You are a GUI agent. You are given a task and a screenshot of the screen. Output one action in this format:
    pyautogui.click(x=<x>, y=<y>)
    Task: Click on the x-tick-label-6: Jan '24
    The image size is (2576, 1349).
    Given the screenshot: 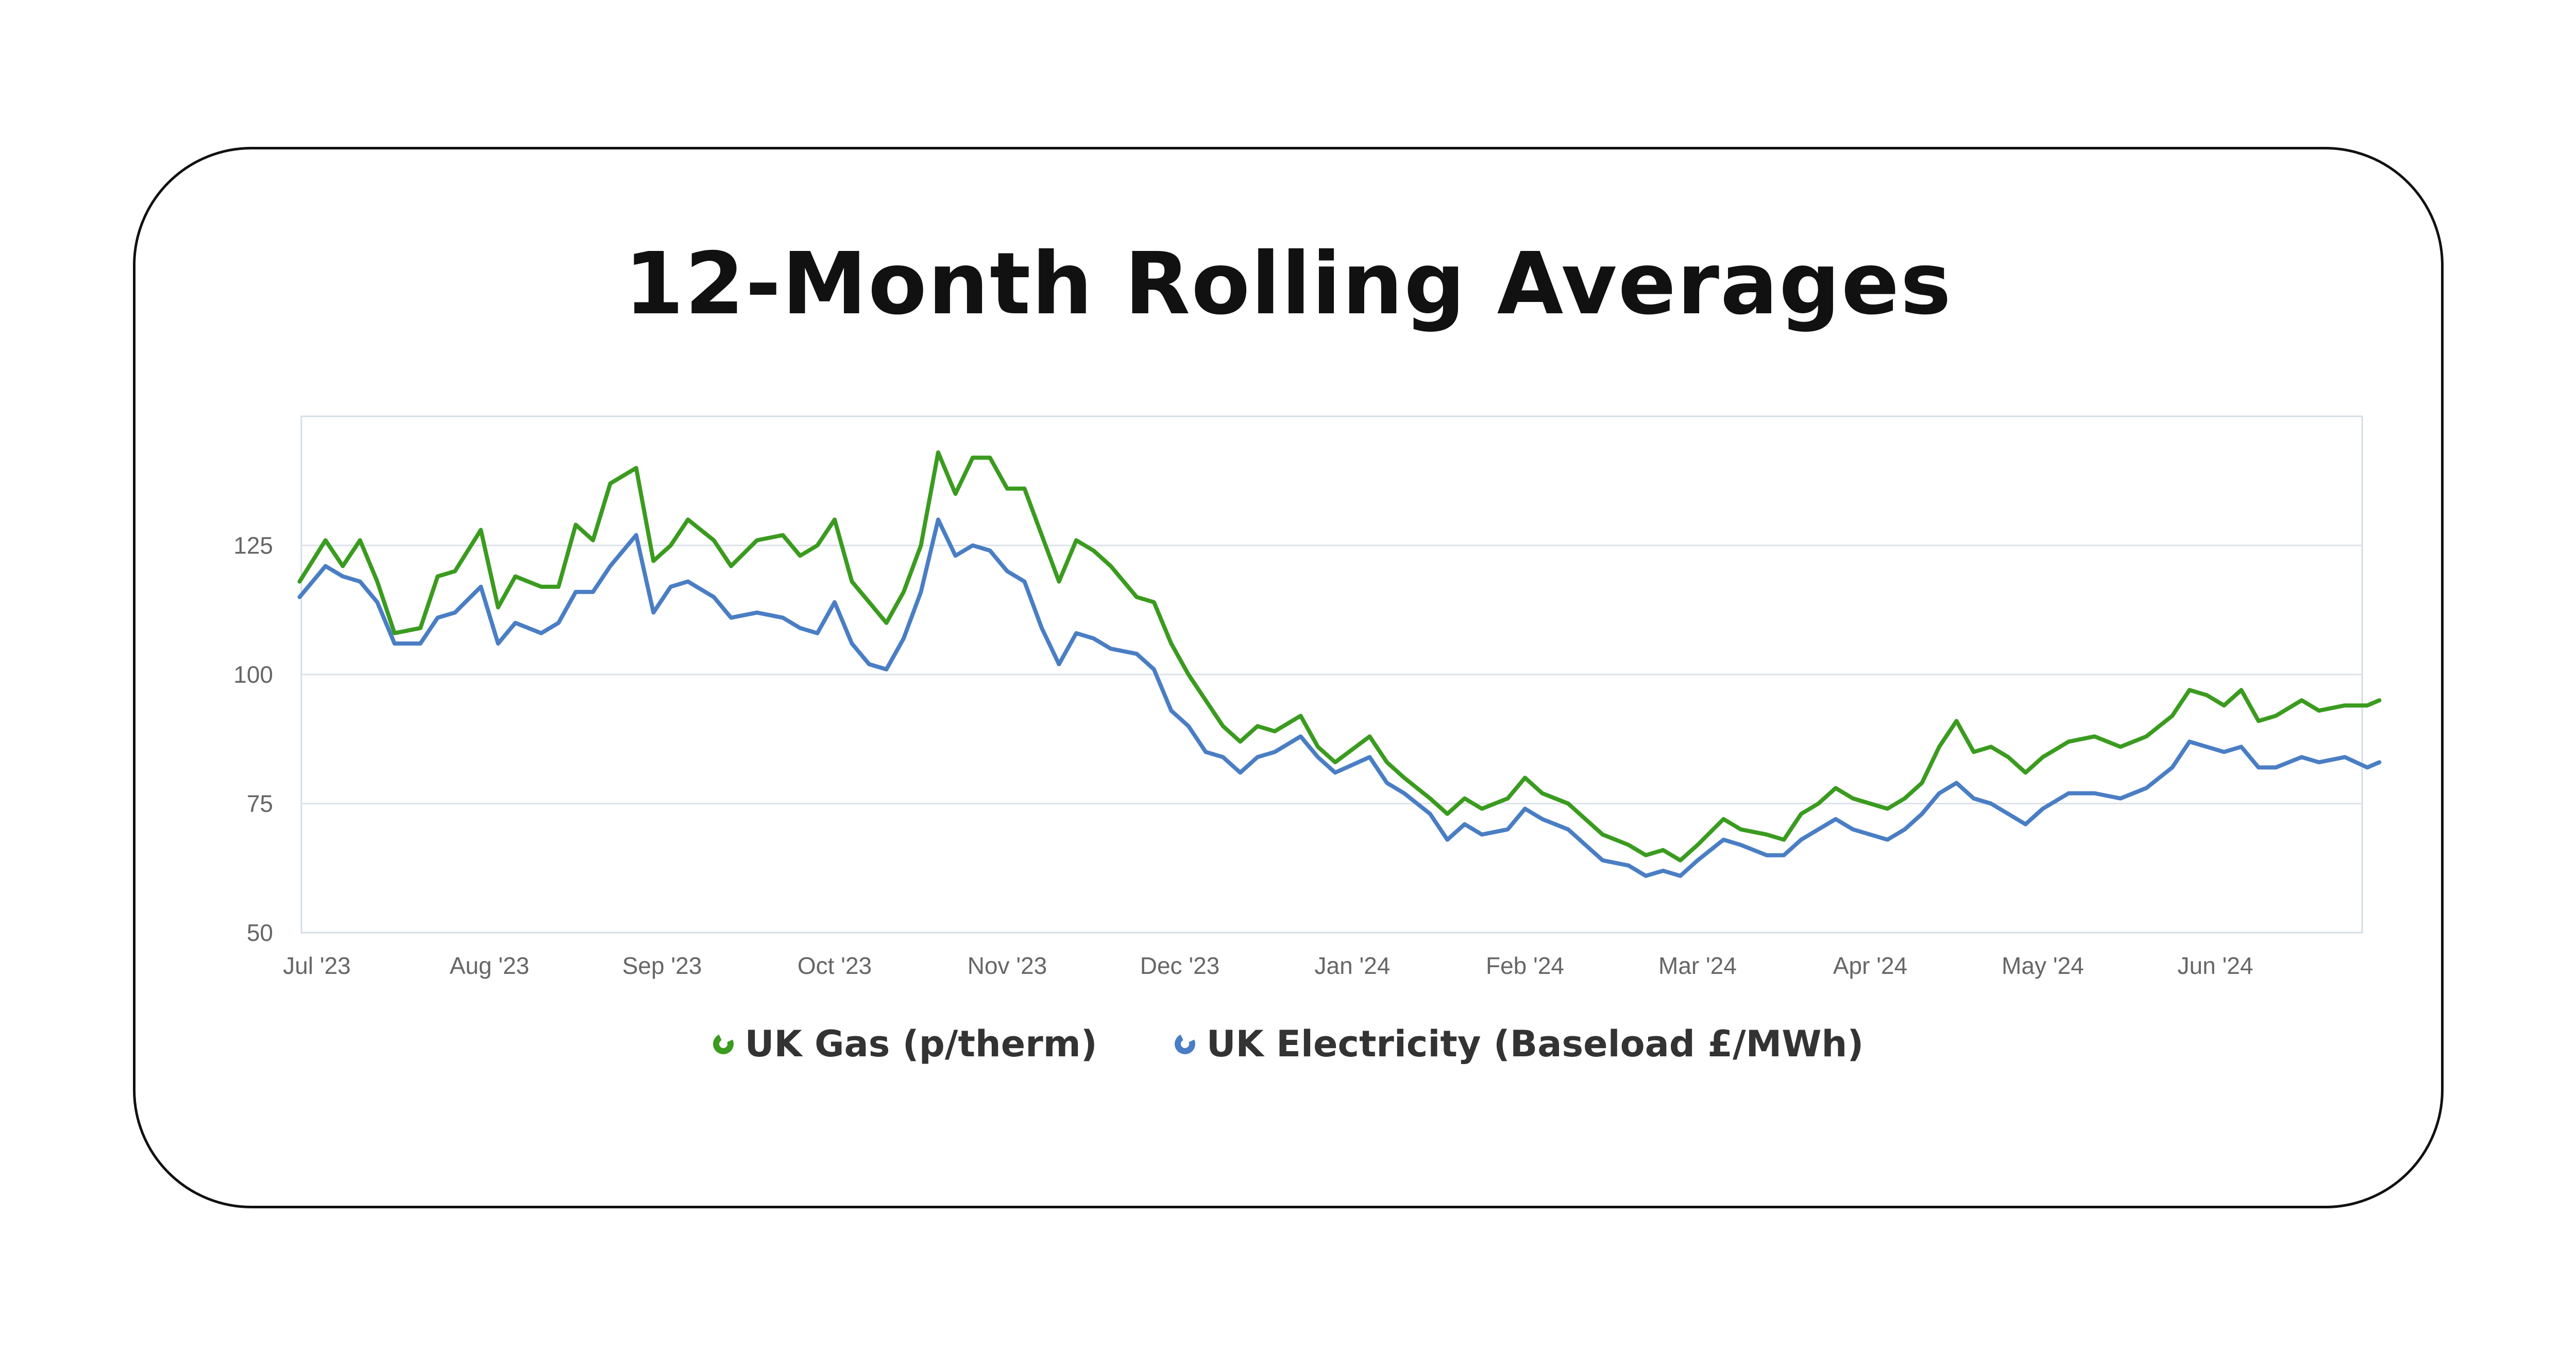 What is the action you would take?
    pyautogui.click(x=1353, y=965)
    